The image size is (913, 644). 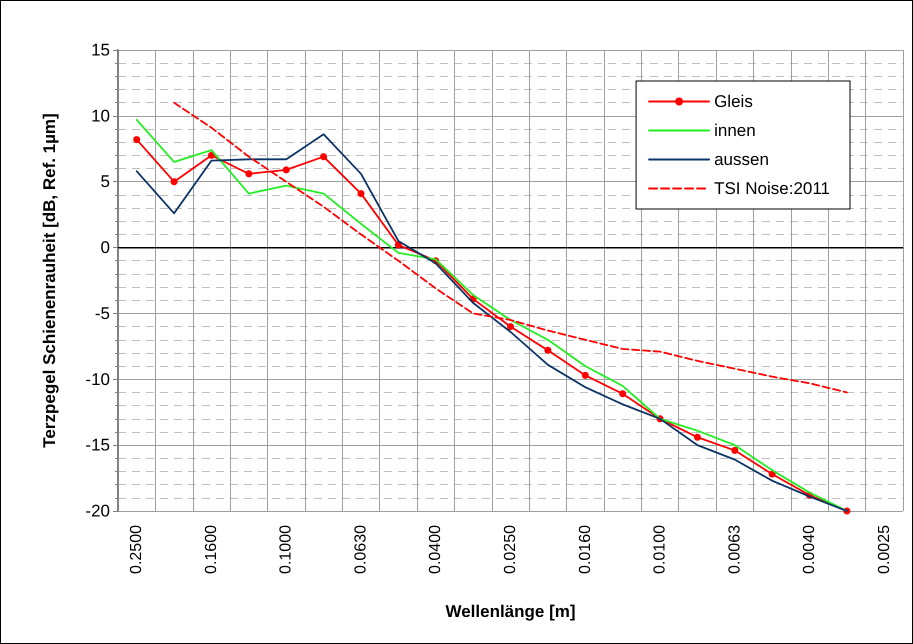 I want to click on x-tick-label: 0.0630, so click(x=361, y=549).